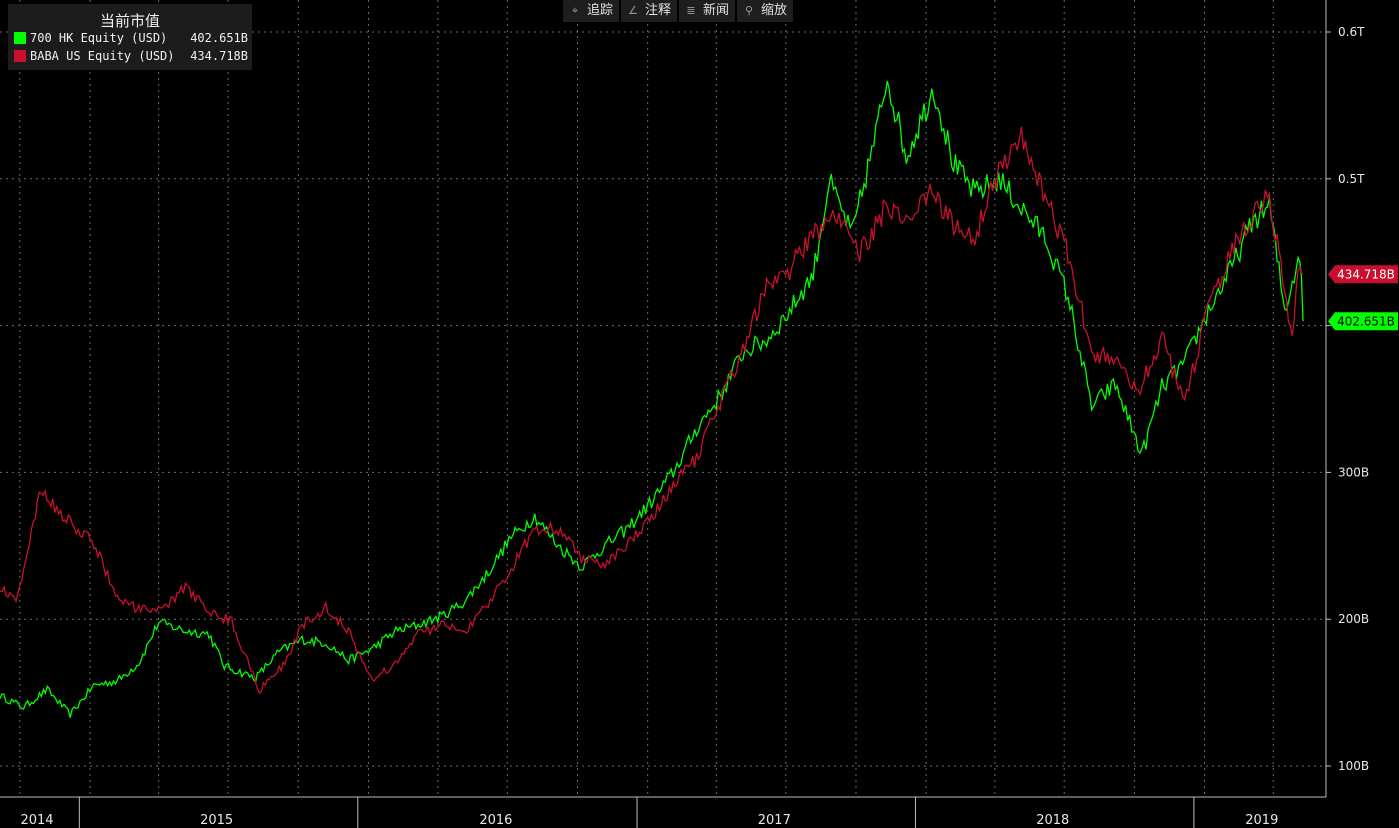 The width and height of the screenshot is (1399, 828). I want to click on news-icon: ≣, so click(691, 10).